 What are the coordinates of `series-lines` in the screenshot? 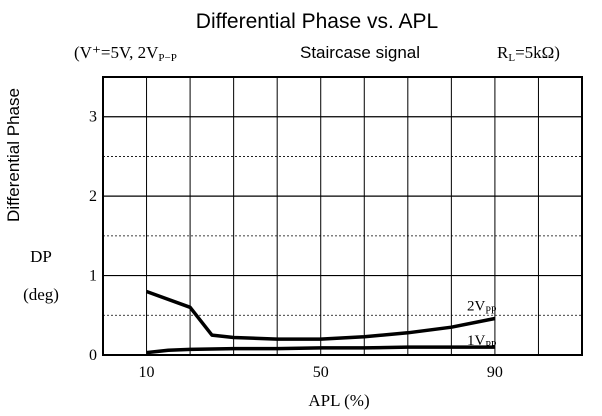 It's located at (320, 322).